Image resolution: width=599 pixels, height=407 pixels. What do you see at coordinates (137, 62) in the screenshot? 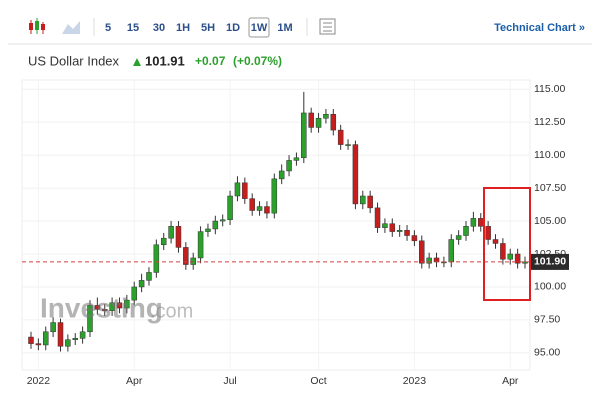
I see `up-arrow` at bounding box center [137, 62].